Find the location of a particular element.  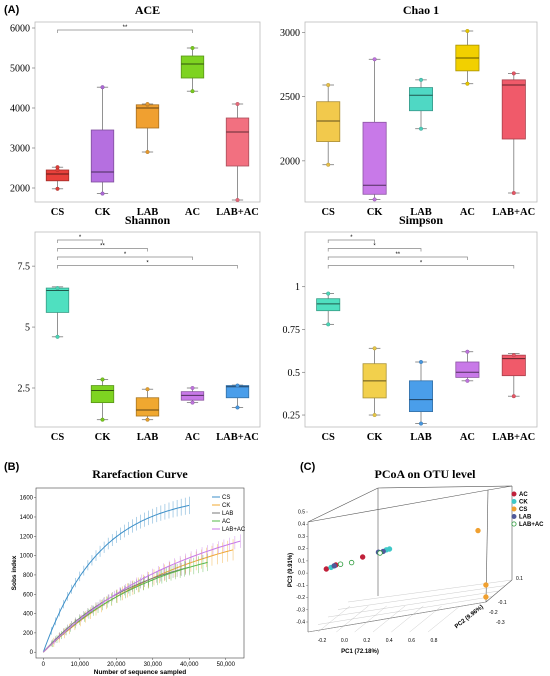

y-tick-label: 800 is located at coordinates (28, 576).